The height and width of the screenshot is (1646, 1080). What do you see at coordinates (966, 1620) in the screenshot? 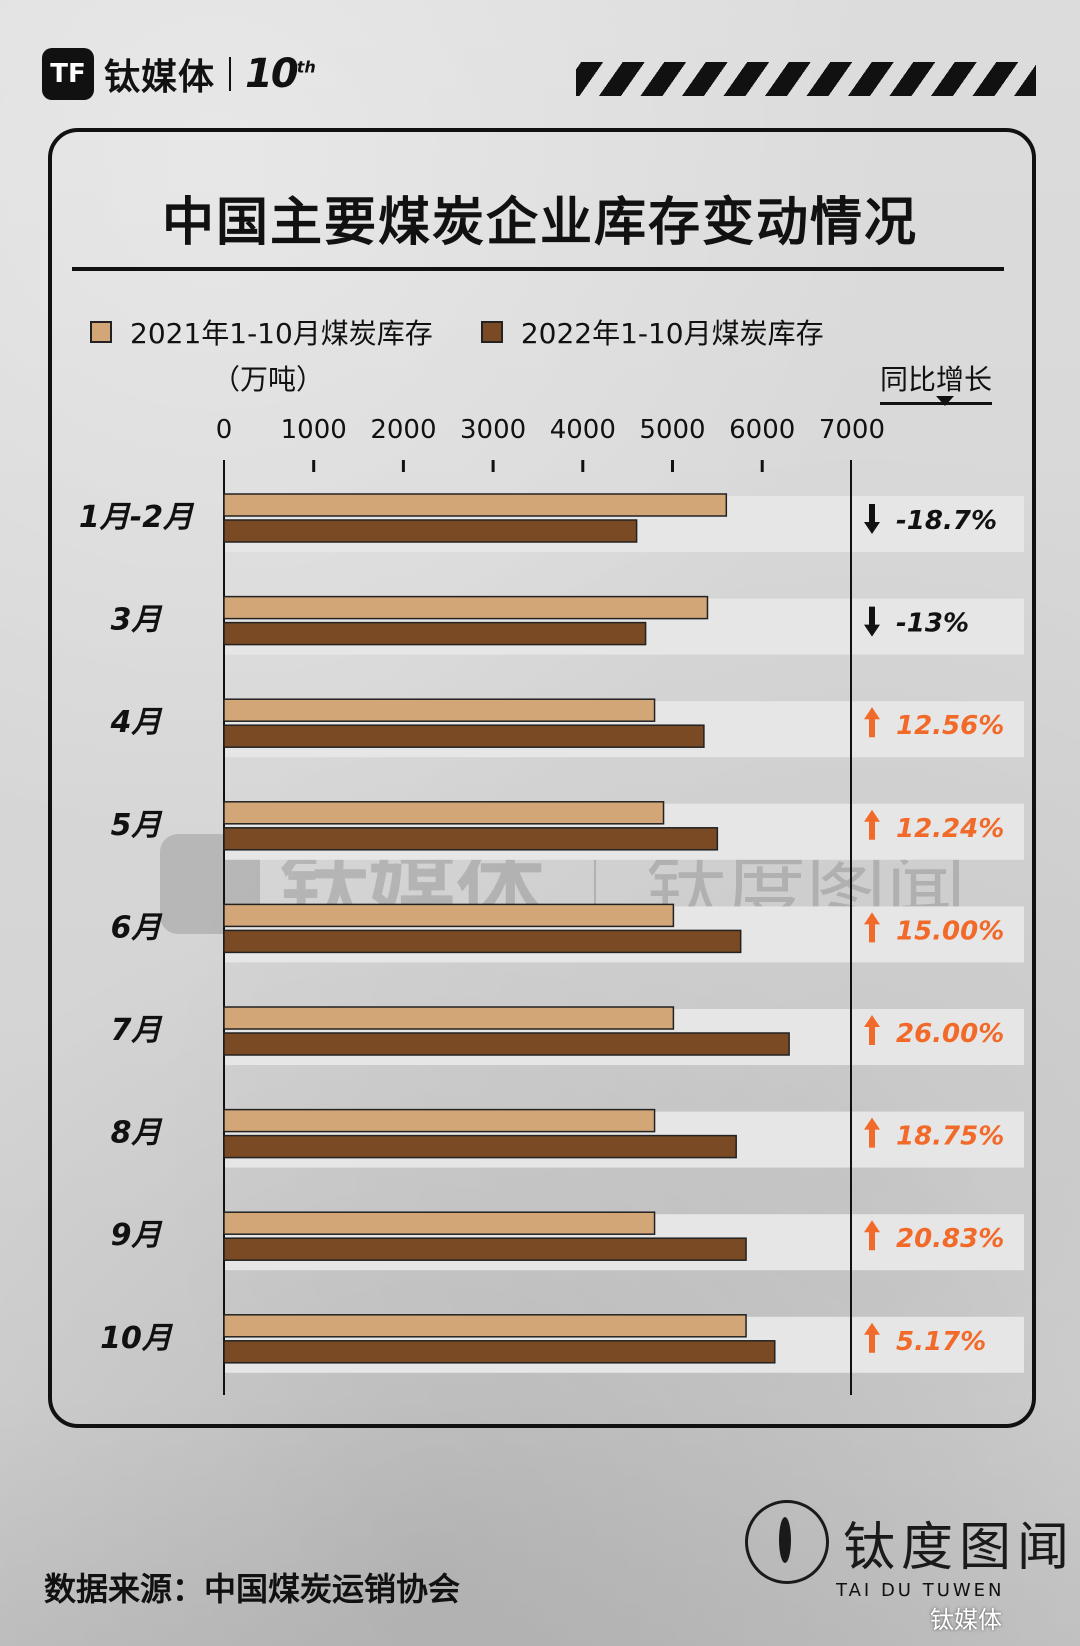
I see `wechat-watermark: 钛媒体` at bounding box center [966, 1620].